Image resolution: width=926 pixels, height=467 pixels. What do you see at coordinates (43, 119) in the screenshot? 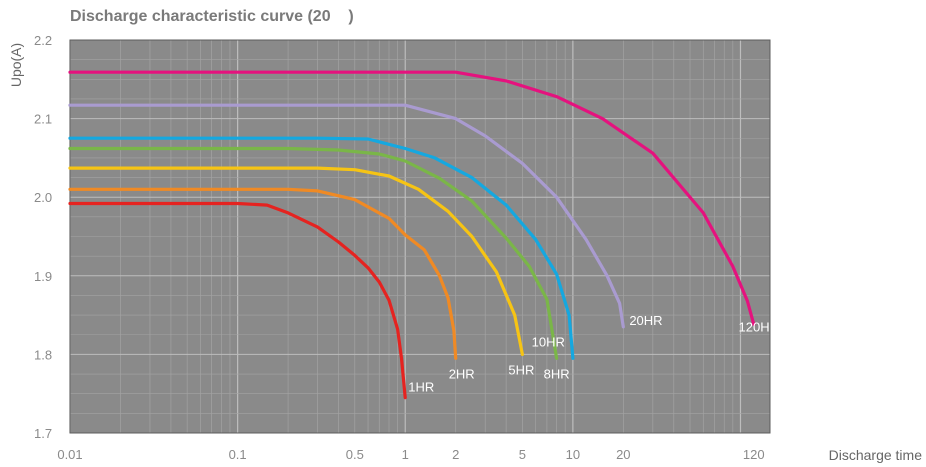
I see `y-tick-label: 2.1` at bounding box center [43, 119].